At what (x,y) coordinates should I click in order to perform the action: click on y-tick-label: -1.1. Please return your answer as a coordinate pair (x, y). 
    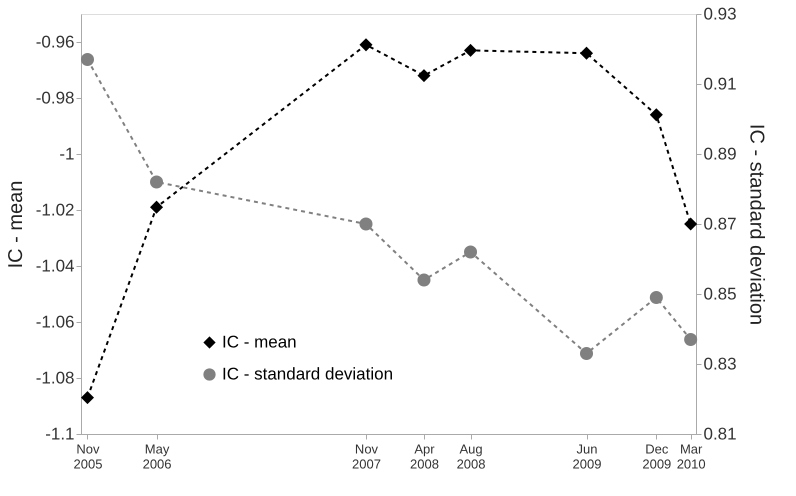
    Looking at the image, I should click on (59, 434).